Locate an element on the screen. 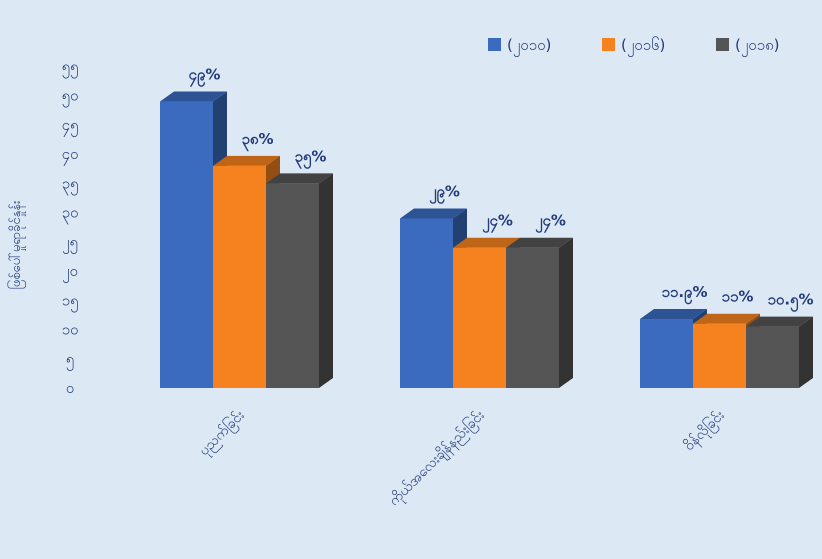 The height and width of the screenshot is (559, 822). data-label: ၁၀.၅% is located at coordinates (790, 302).